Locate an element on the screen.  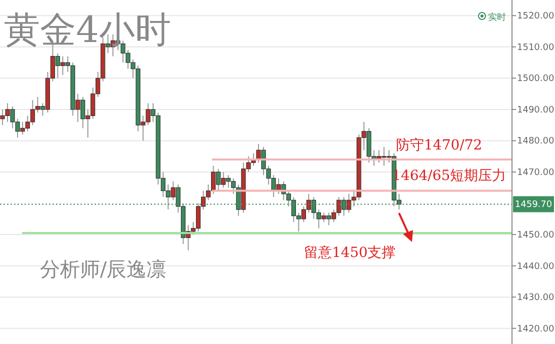
y-tick-label: 1450.00 is located at coordinates (535, 235).